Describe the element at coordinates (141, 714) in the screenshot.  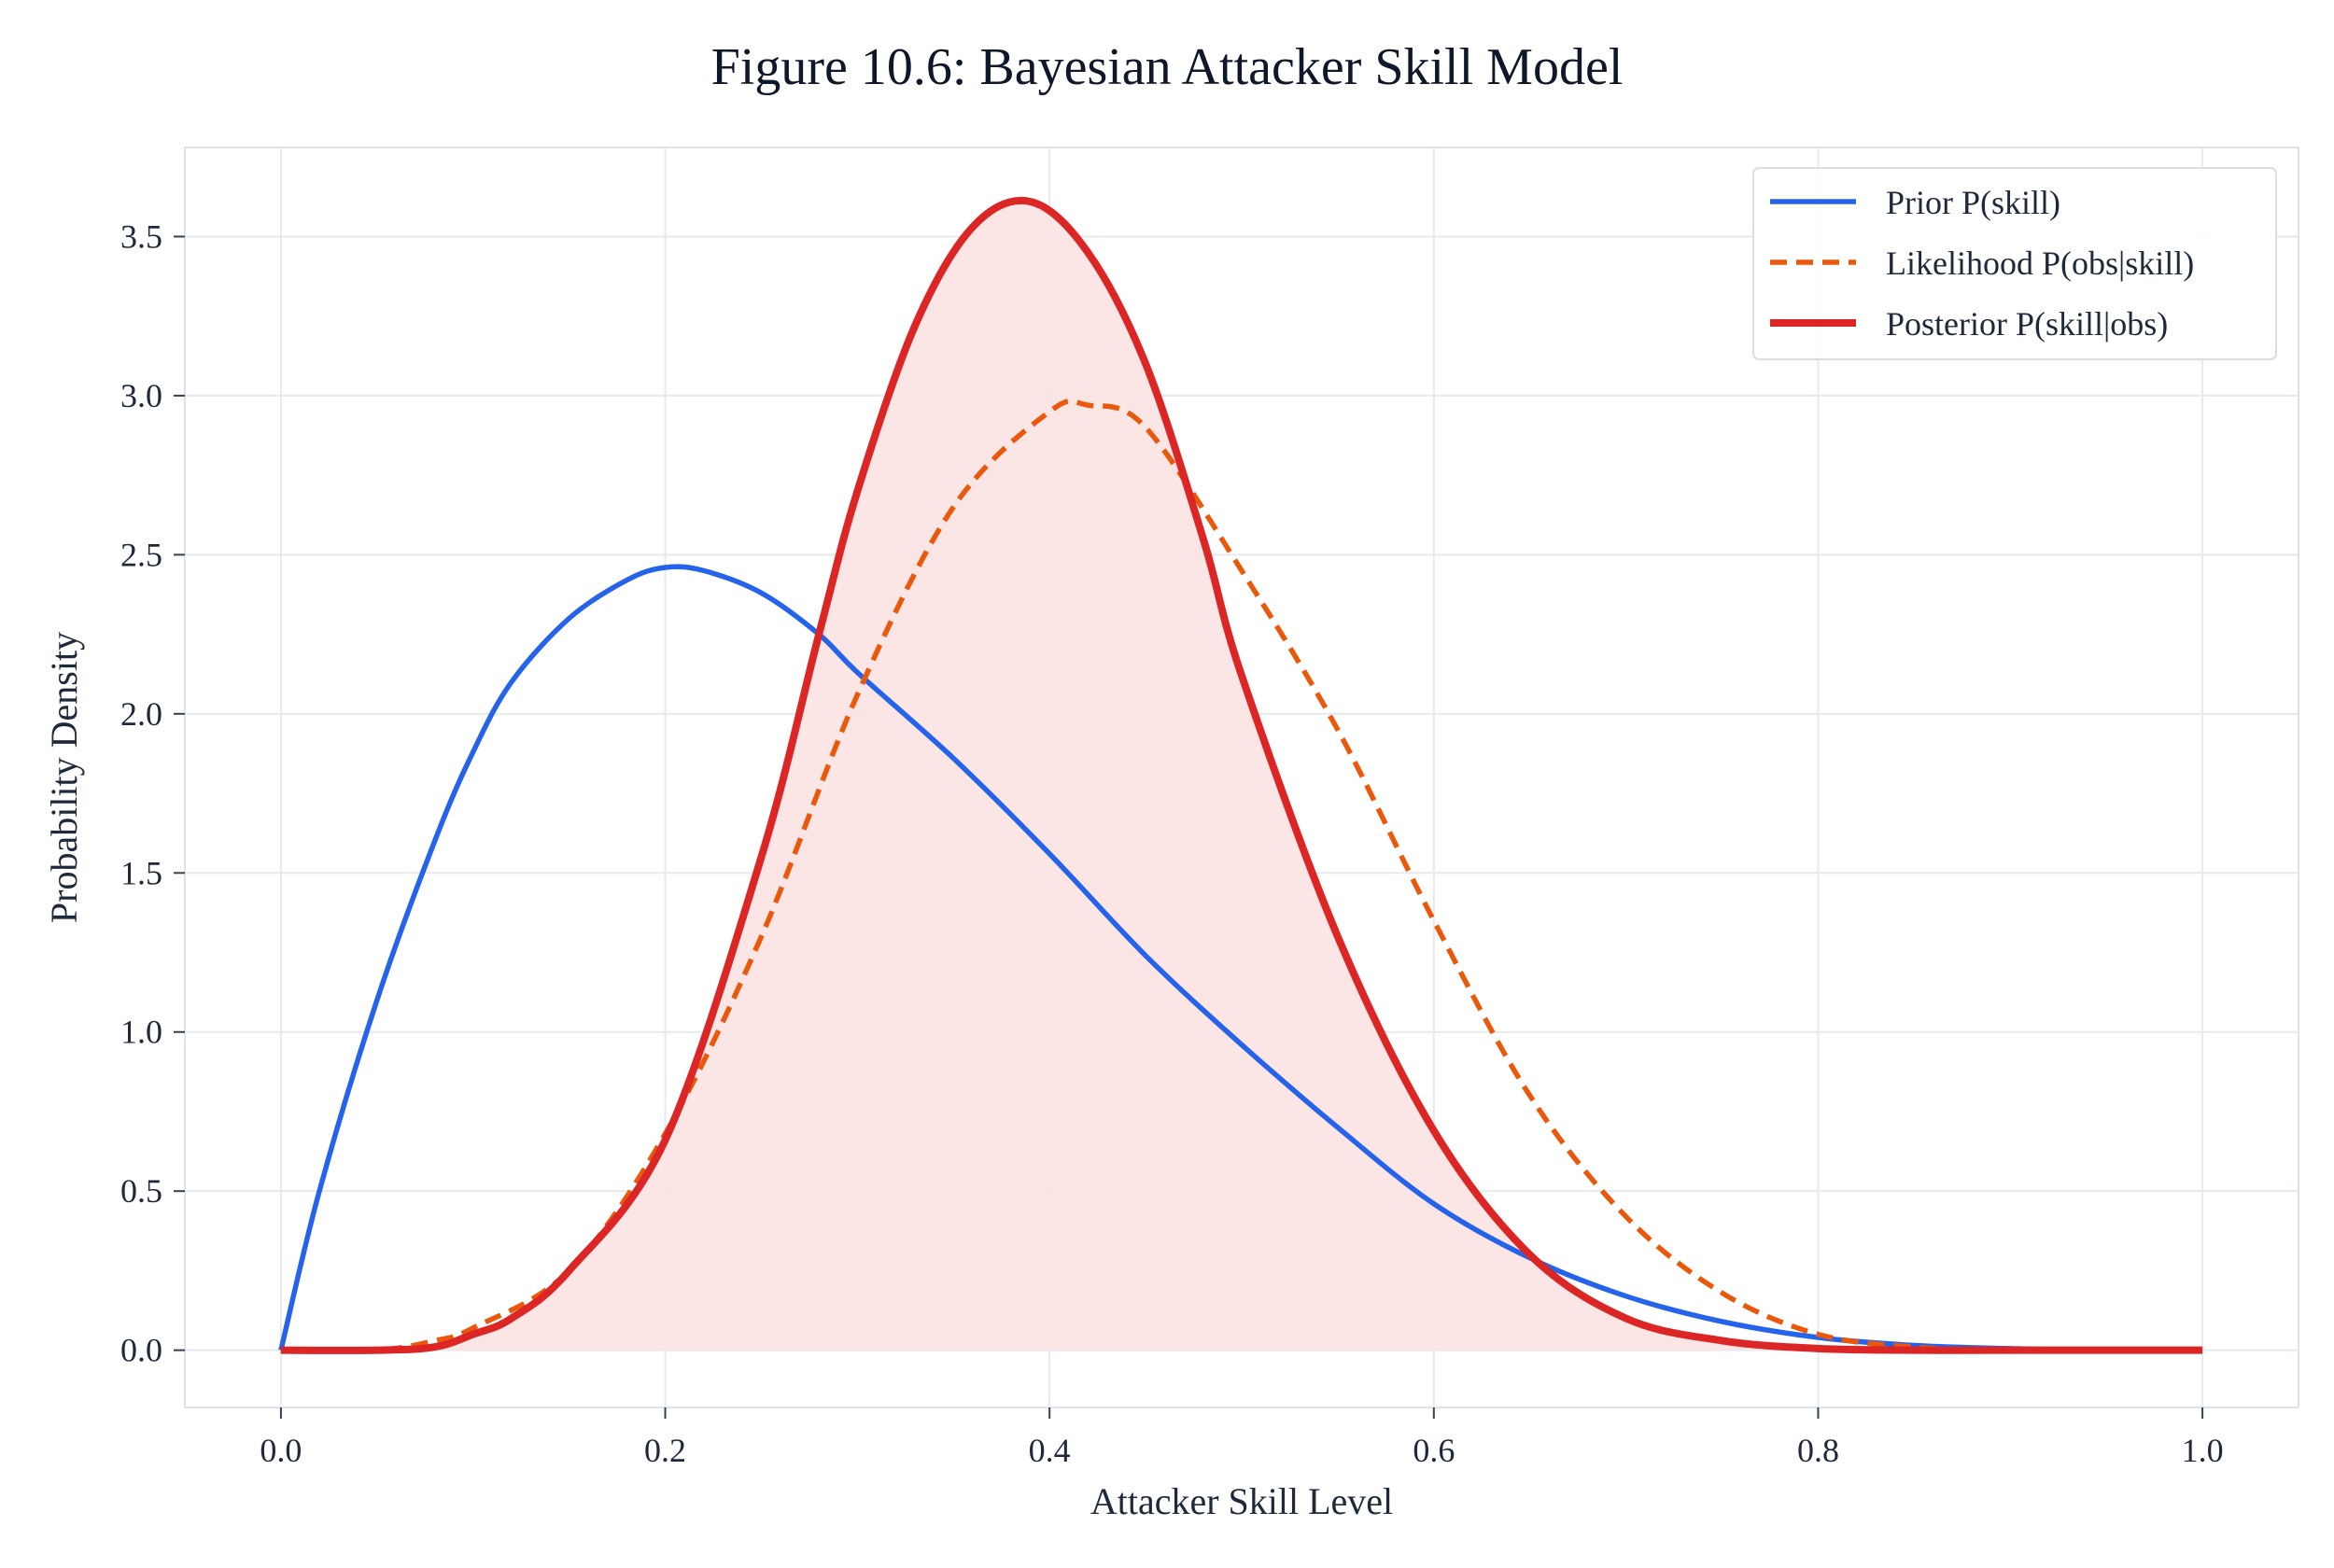
I see `y-tick-label: 2.0` at that location.